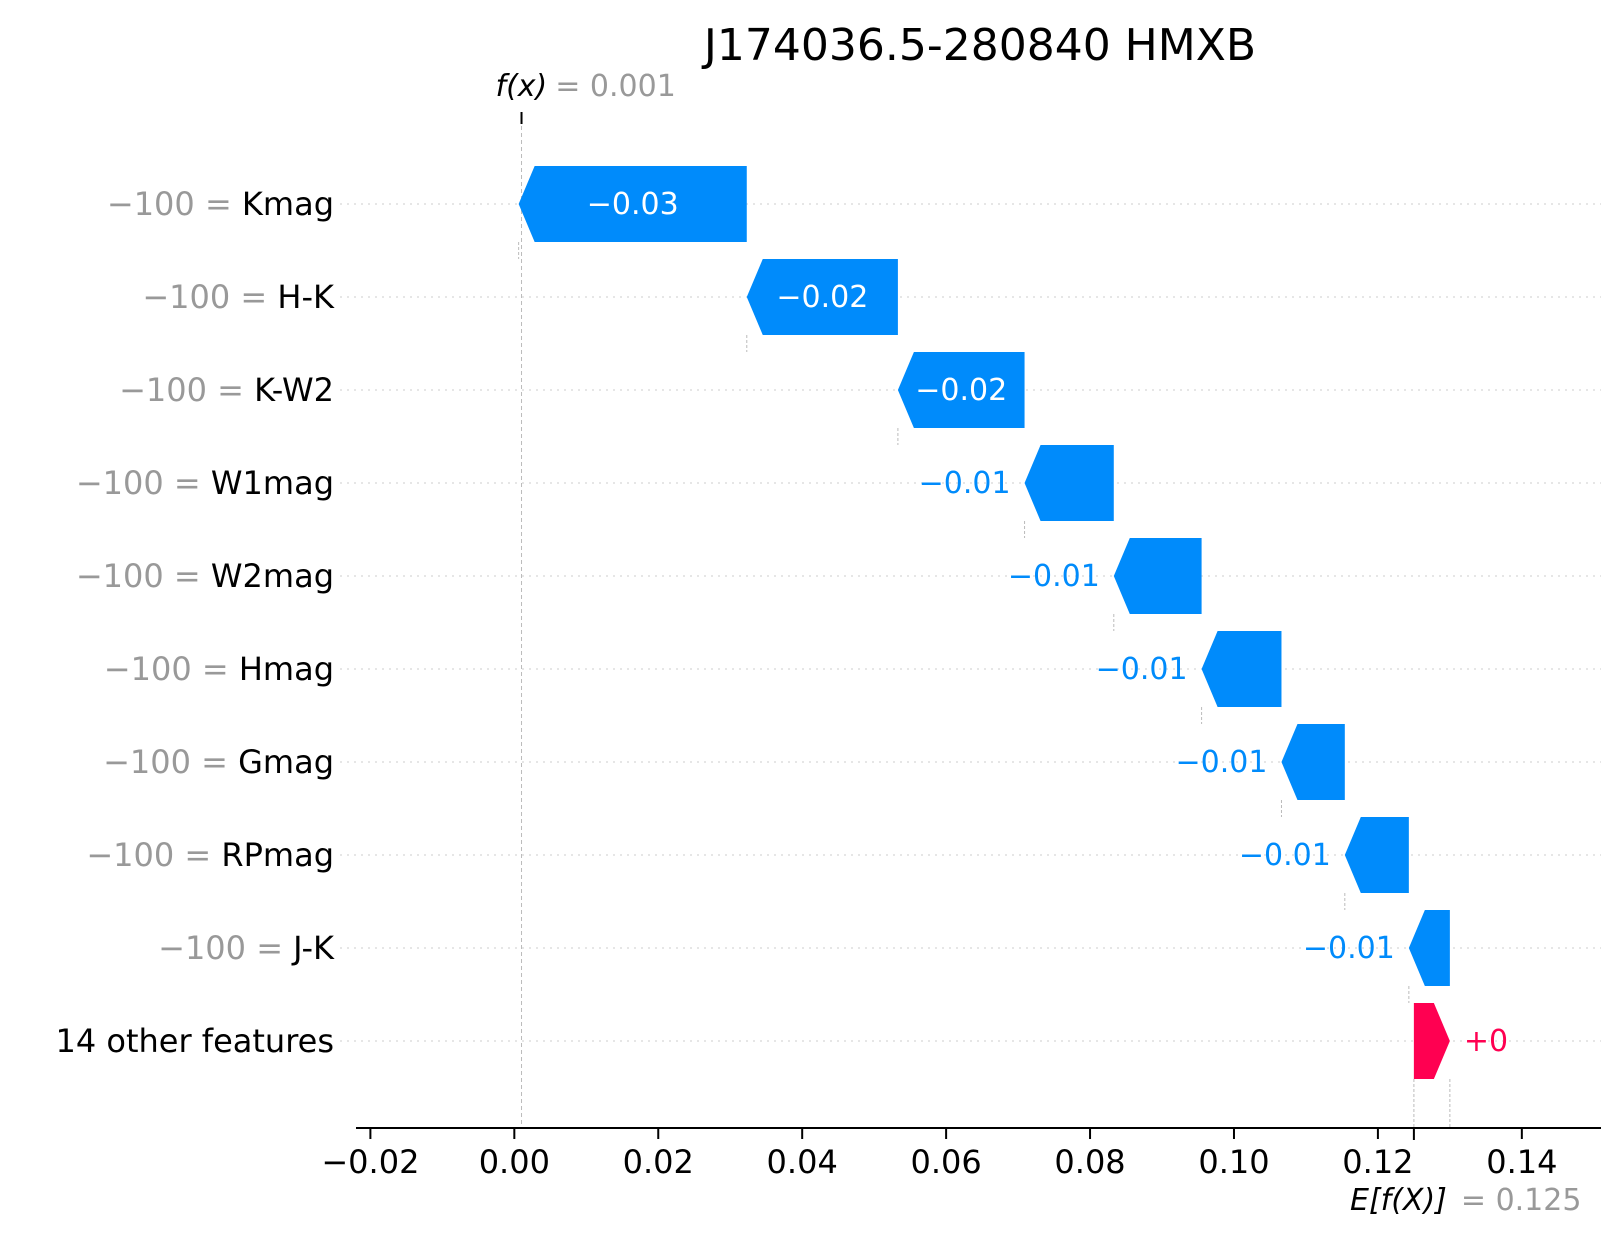  Describe the element at coordinates (288, 204) in the screenshot. I see `feature-name: Kmag` at that location.